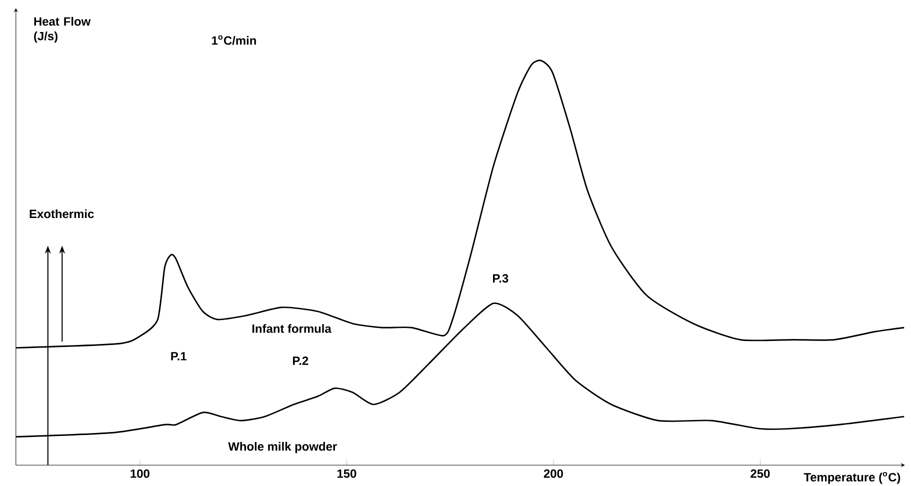 The width and height of the screenshot is (911, 486). Describe the element at coordinates (553, 473) in the screenshot. I see `x-tick-label: 200` at that location.